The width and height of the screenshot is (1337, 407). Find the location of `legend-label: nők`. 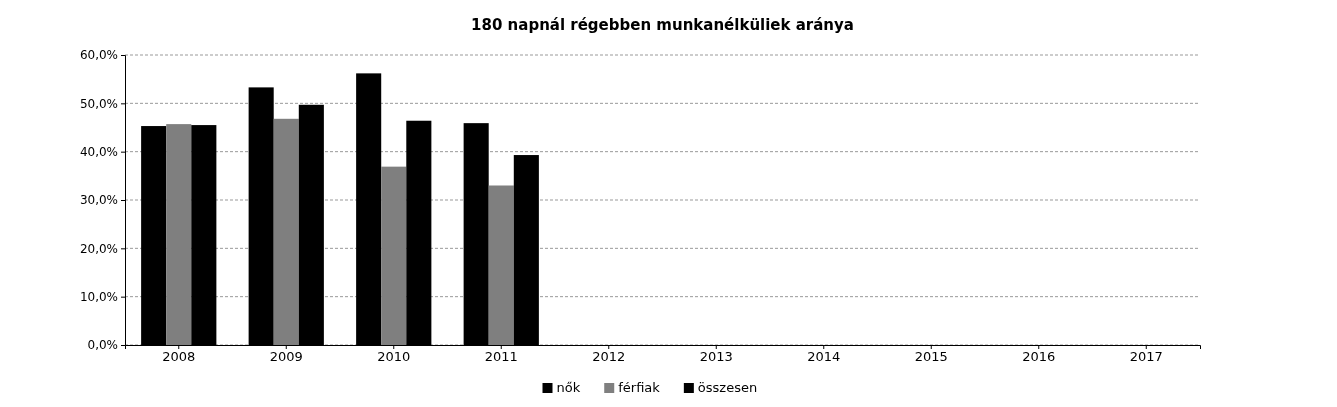

legend-label: nők is located at coordinates (568, 387).